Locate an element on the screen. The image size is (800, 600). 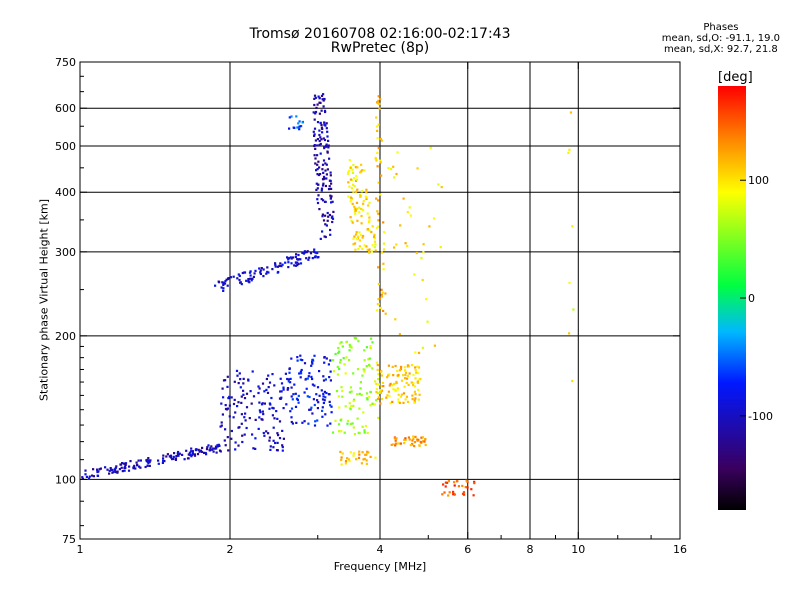
phase-heading: Phases is located at coordinates (721, 27).